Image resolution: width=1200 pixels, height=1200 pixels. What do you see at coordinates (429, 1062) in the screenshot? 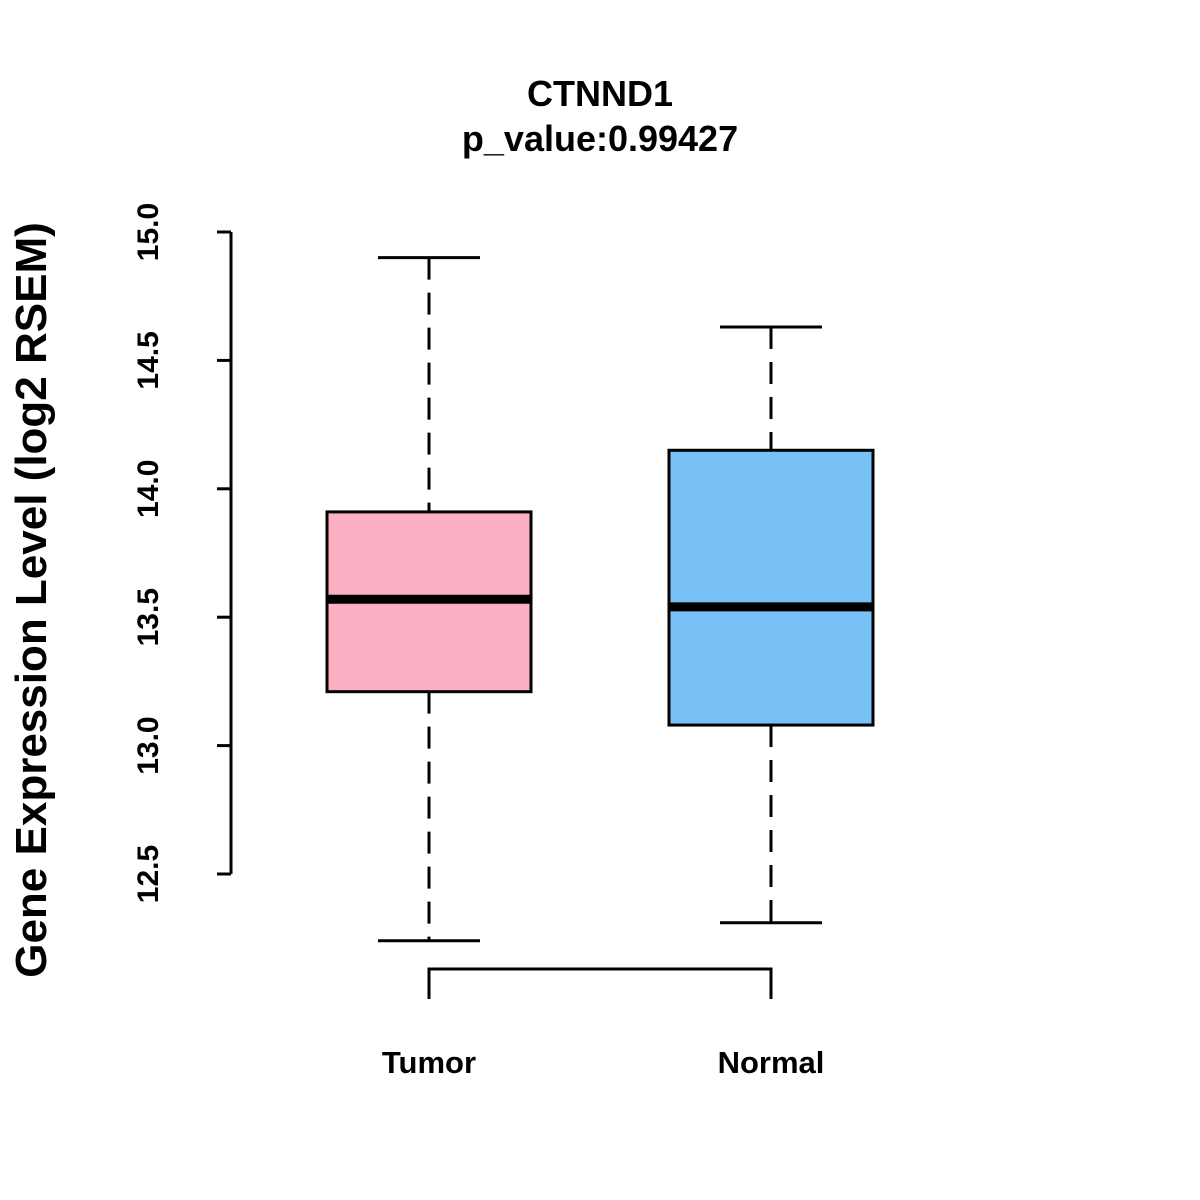
I see `x-category-label: Tumor` at bounding box center [429, 1062].